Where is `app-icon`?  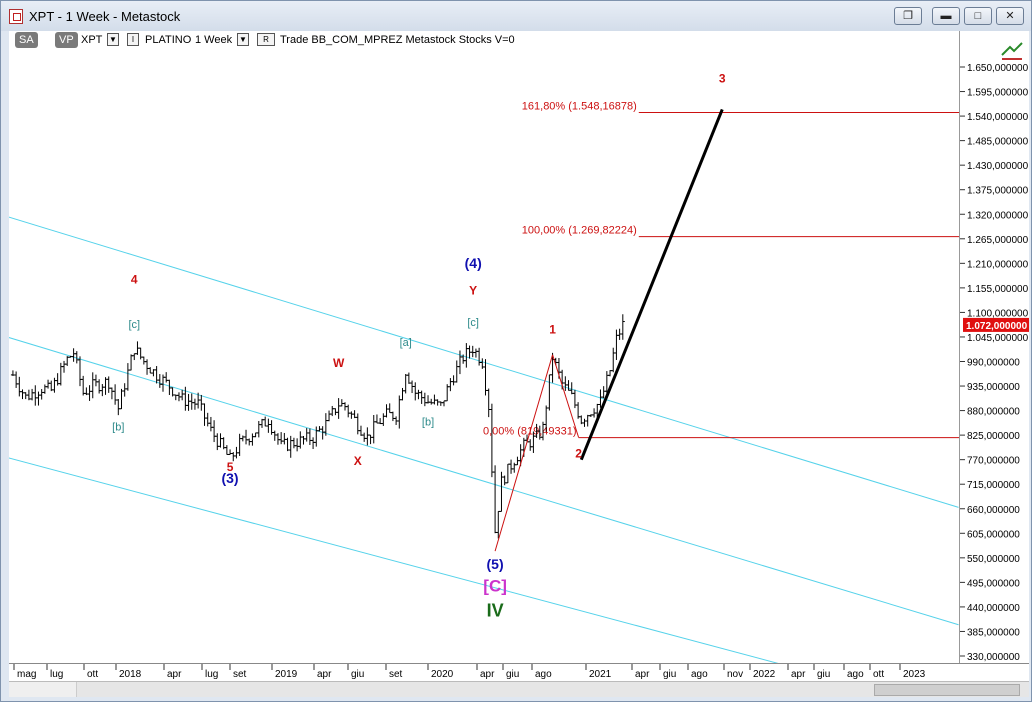
app-icon is located at coordinates (16, 16).